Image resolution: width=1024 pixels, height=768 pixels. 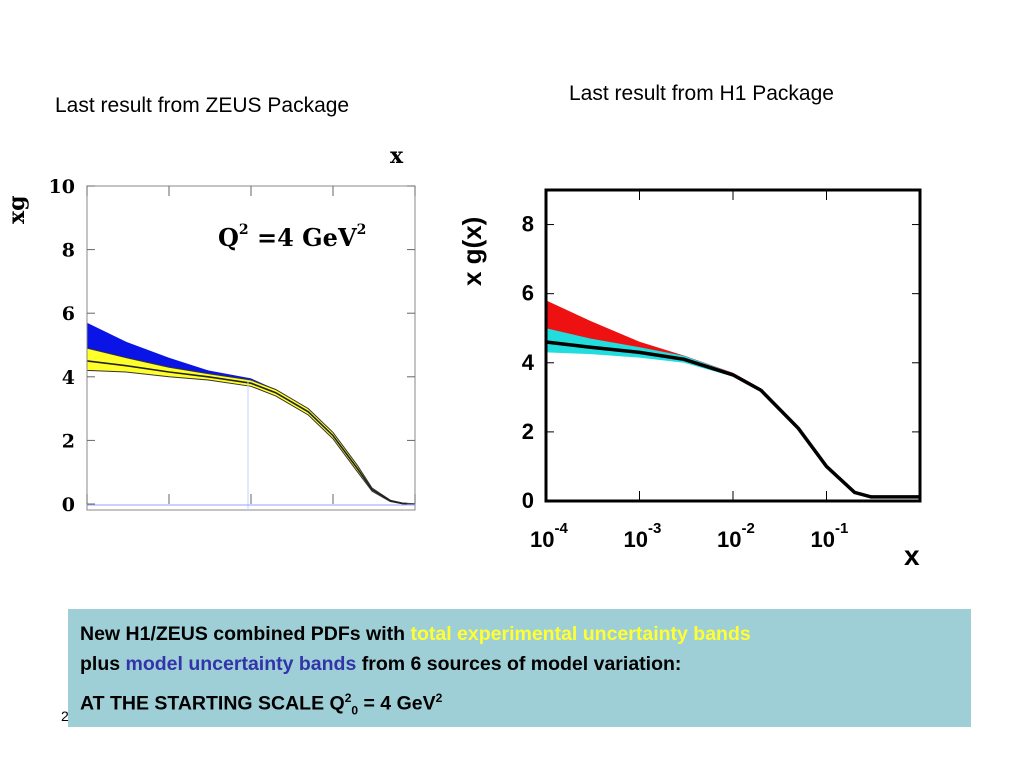 What do you see at coordinates (528, 224) in the screenshot?
I see `h1-ytick-label: 8` at bounding box center [528, 224].